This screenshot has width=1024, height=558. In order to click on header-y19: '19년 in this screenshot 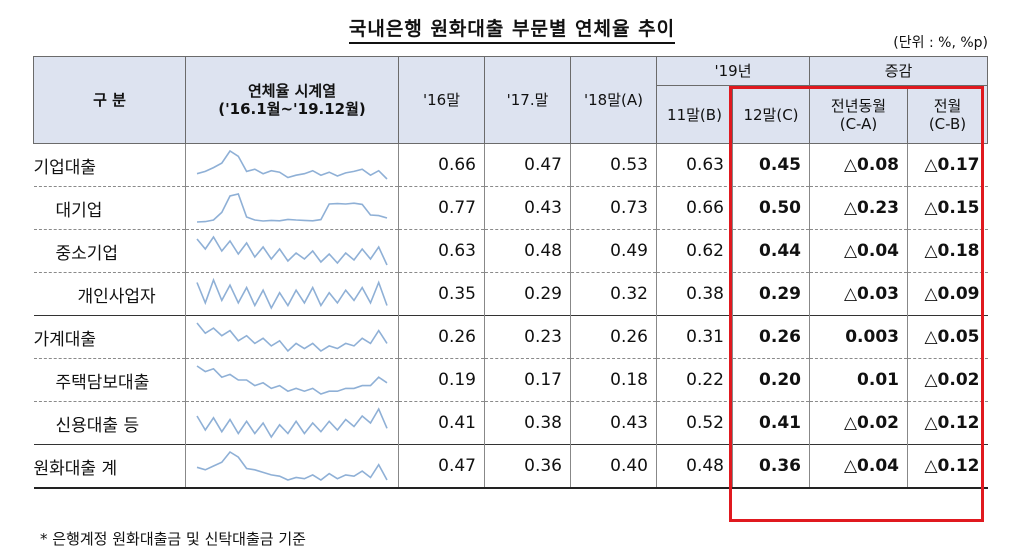, I will do `click(733, 71)`.